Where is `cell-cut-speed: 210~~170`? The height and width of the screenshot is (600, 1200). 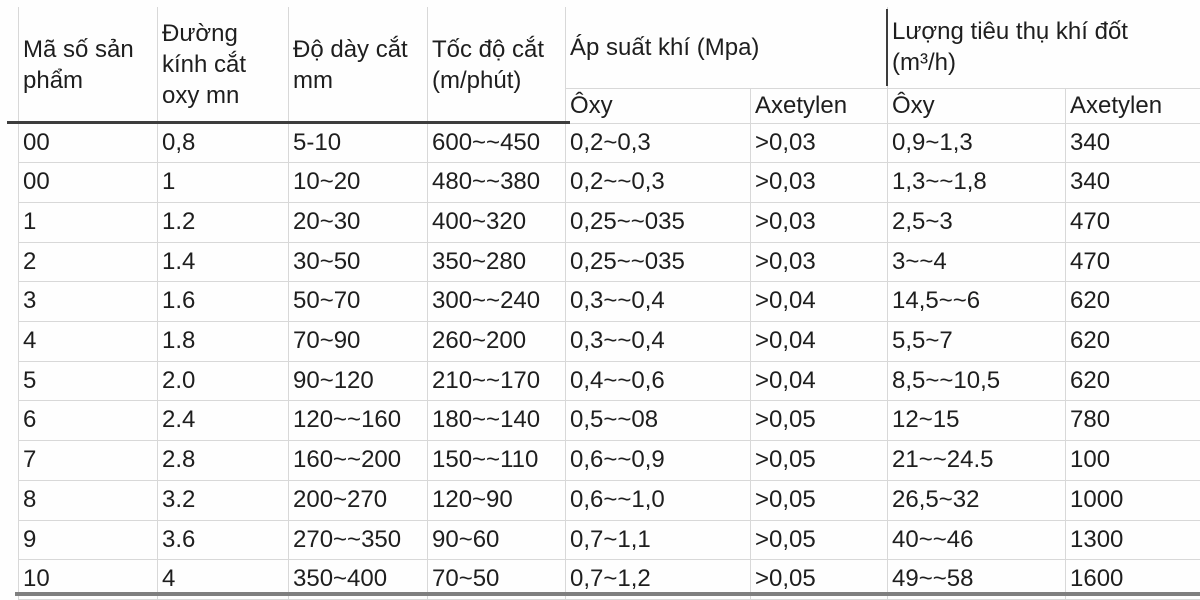
cell-cut-speed: 210~~170 is located at coordinates (496, 381).